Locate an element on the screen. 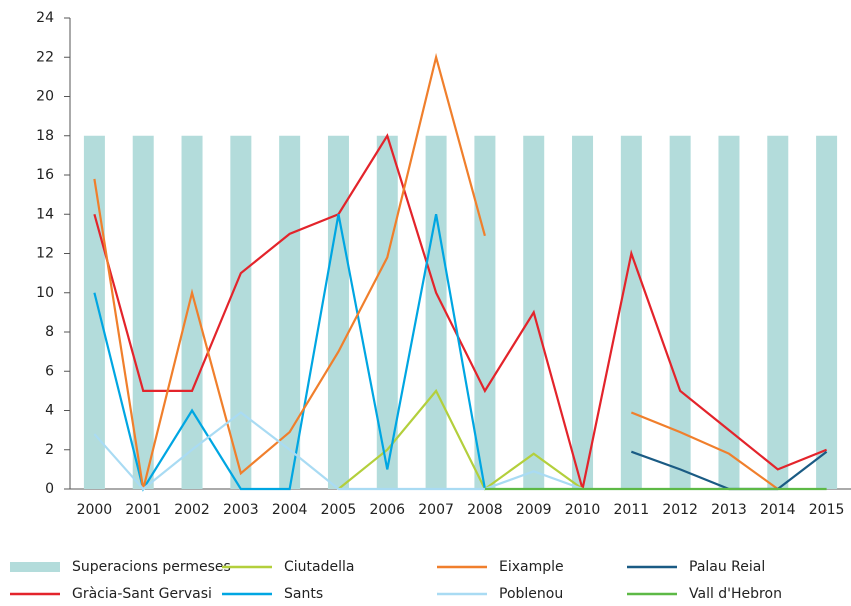 Image resolution: width=851 pixels, height=606 pixels. y-tick-label: 22 is located at coordinates (45, 57).